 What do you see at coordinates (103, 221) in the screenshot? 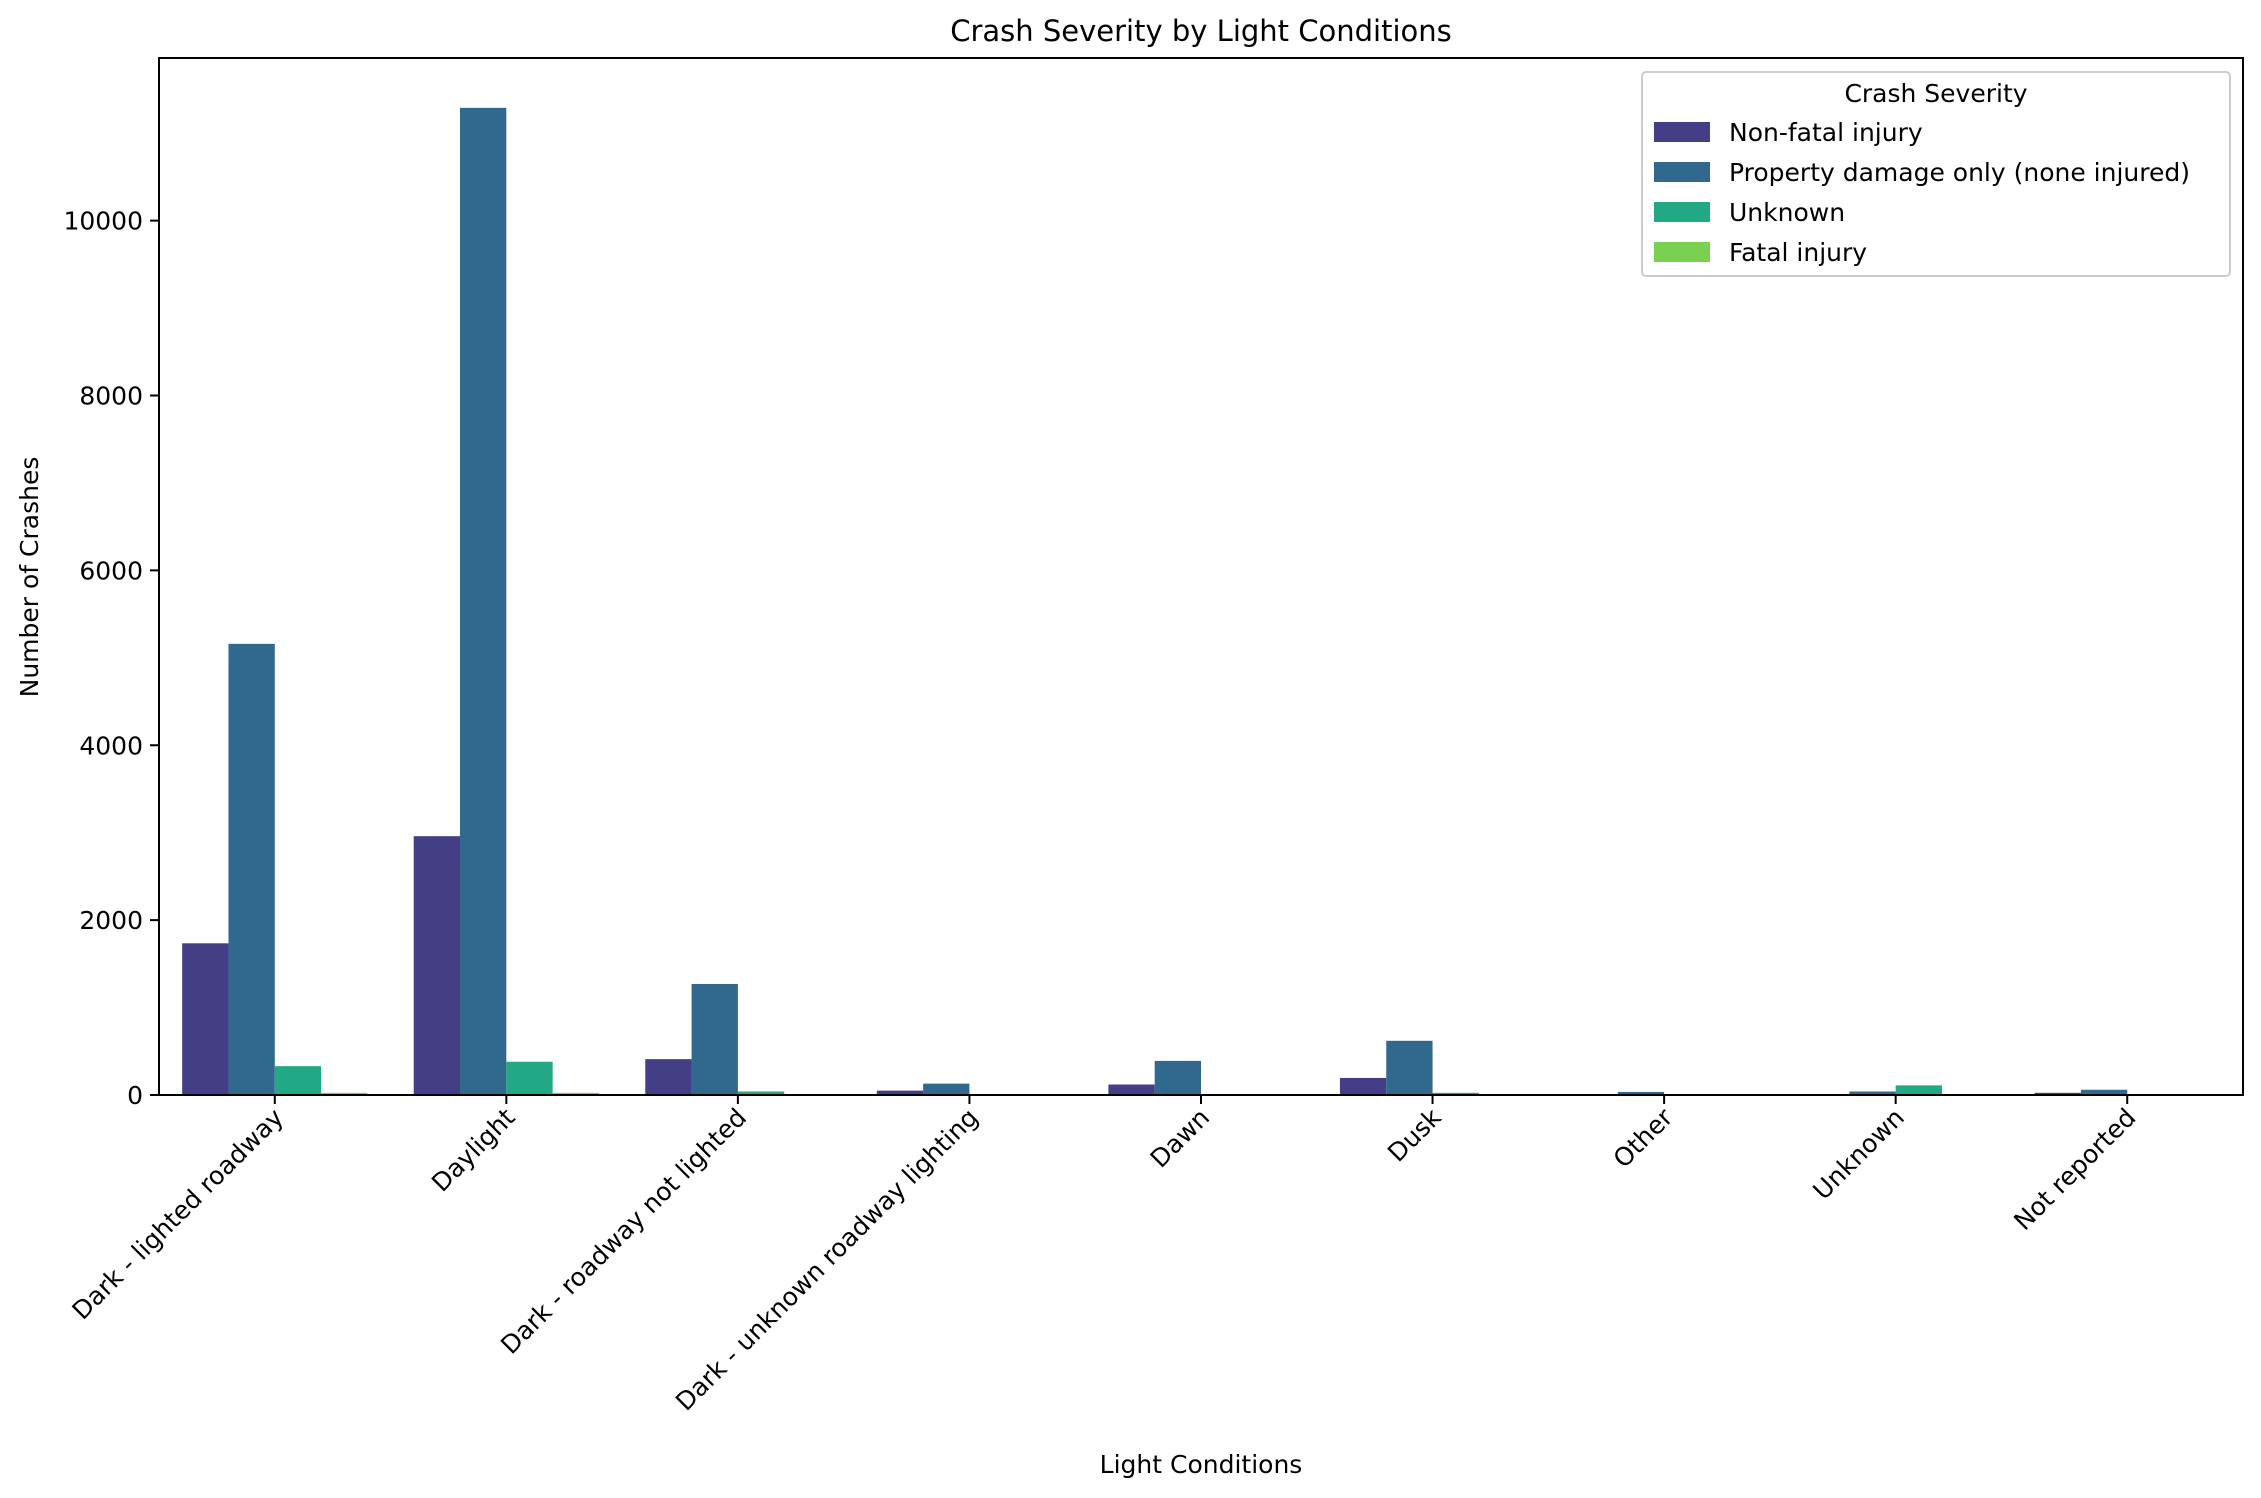
I see `y-tick-label: 10000` at bounding box center [103, 221].